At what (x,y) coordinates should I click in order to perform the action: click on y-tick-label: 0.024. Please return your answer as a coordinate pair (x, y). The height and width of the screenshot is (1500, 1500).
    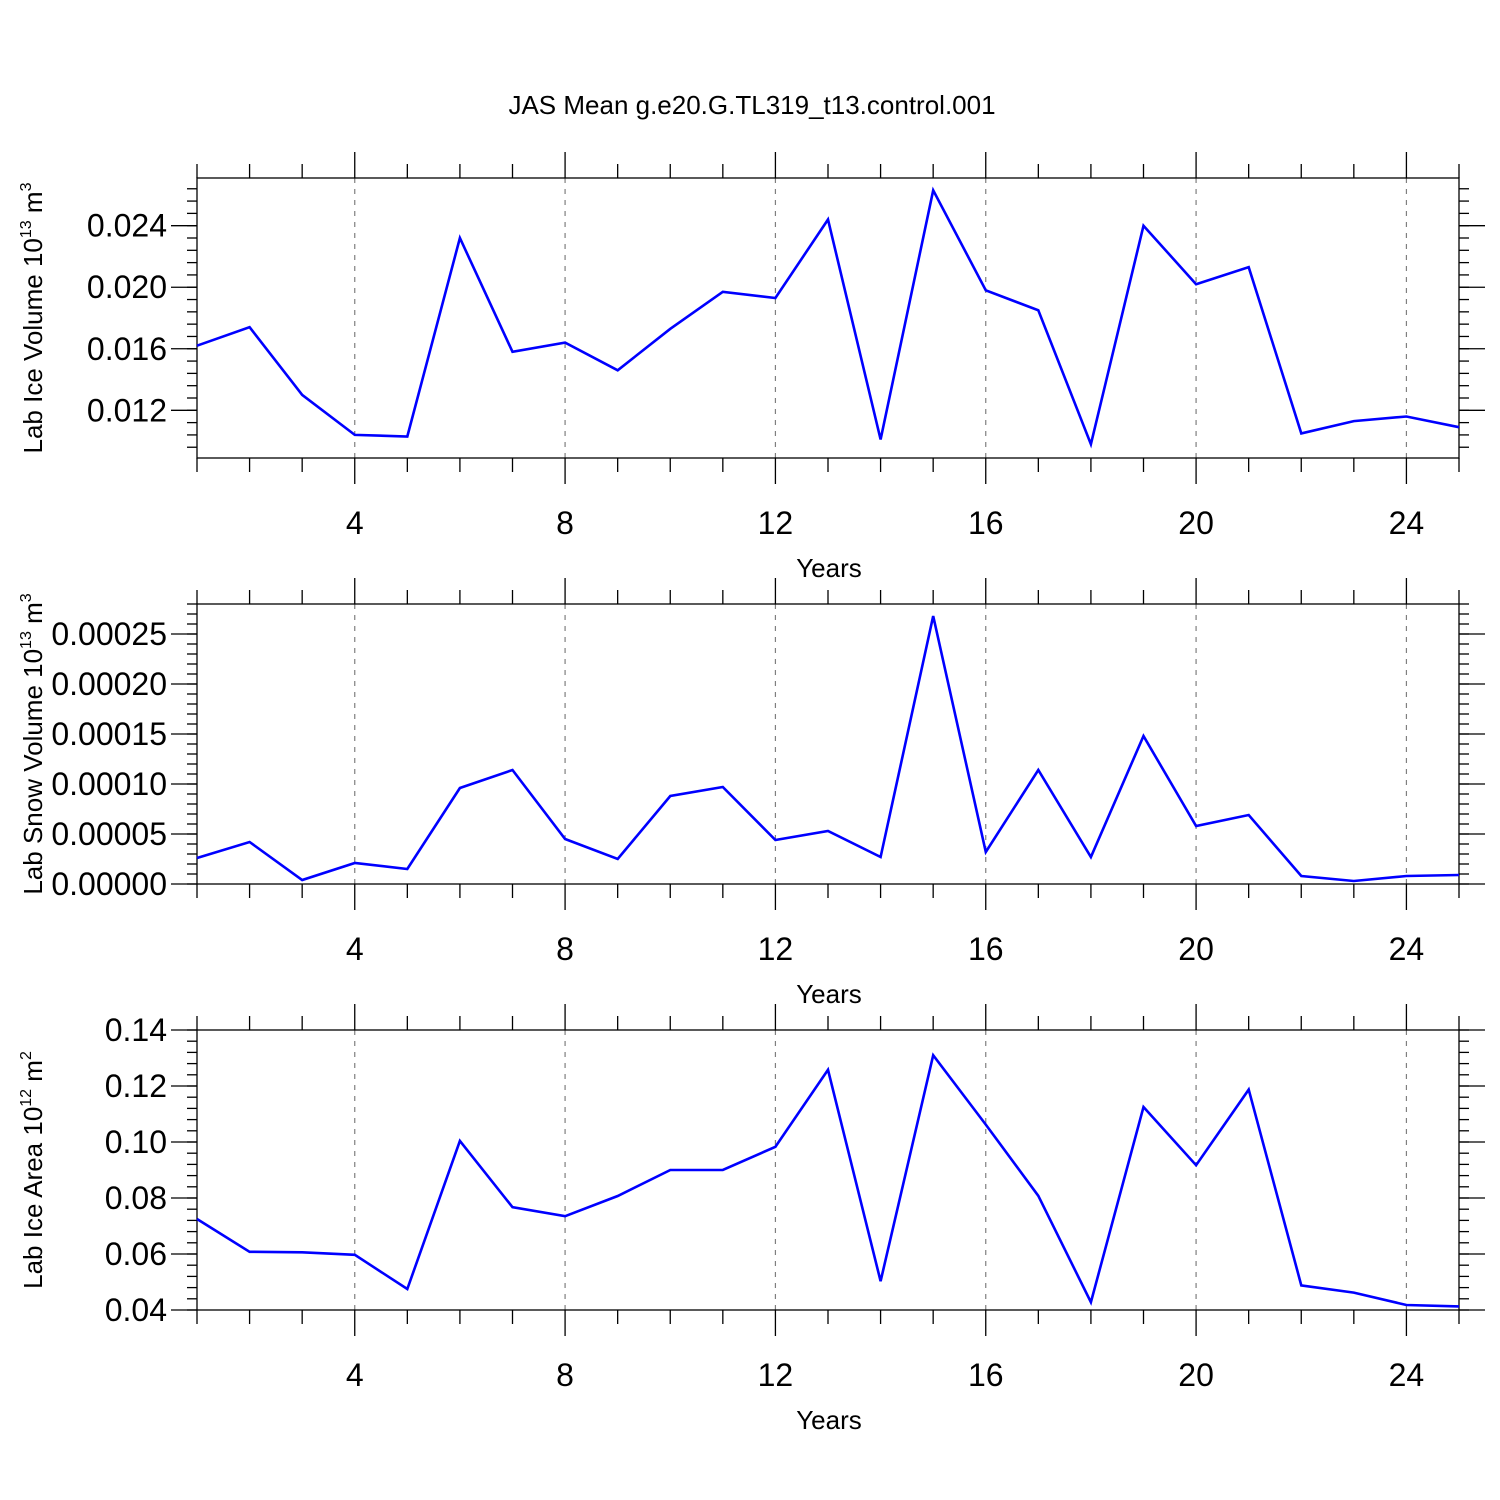
    Looking at the image, I should click on (127, 226).